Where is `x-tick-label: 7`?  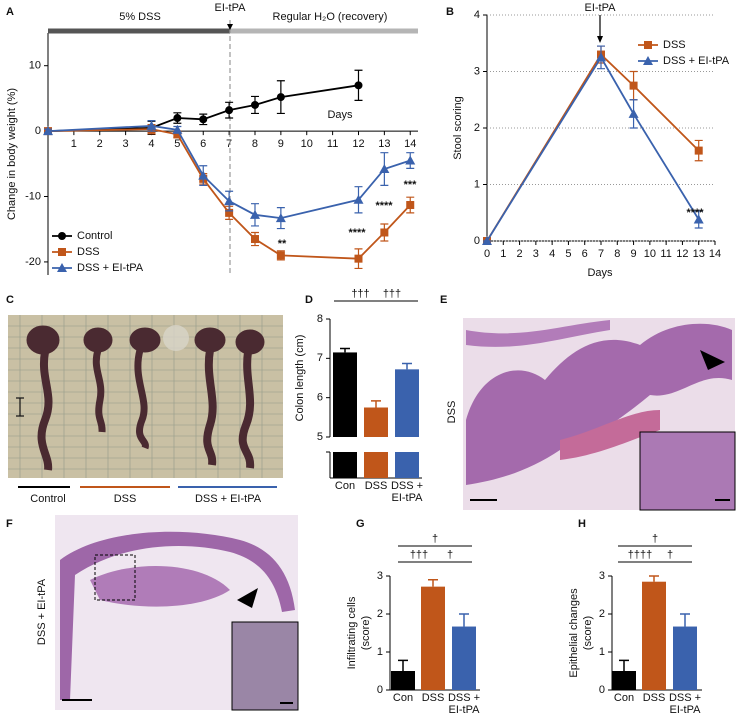 x-tick-label: 7 is located at coordinates (601, 254).